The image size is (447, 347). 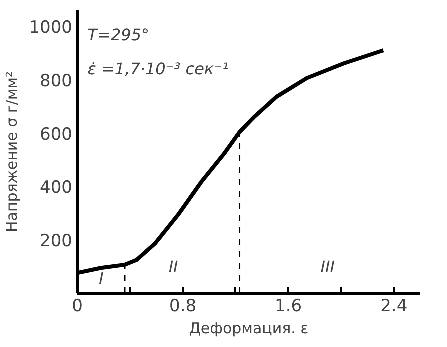 What do you see at coordinates (56, 188) in the screenshot?
I see `y-tick-label: 400` at bounding box center [56, 188].